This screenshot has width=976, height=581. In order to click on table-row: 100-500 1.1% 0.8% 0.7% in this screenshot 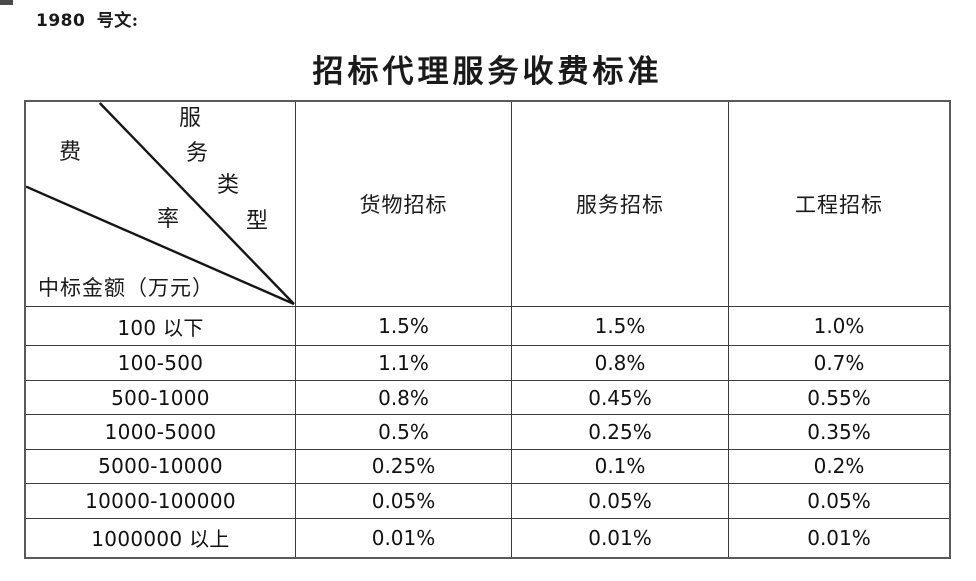, I will do `click(487, 363)`.